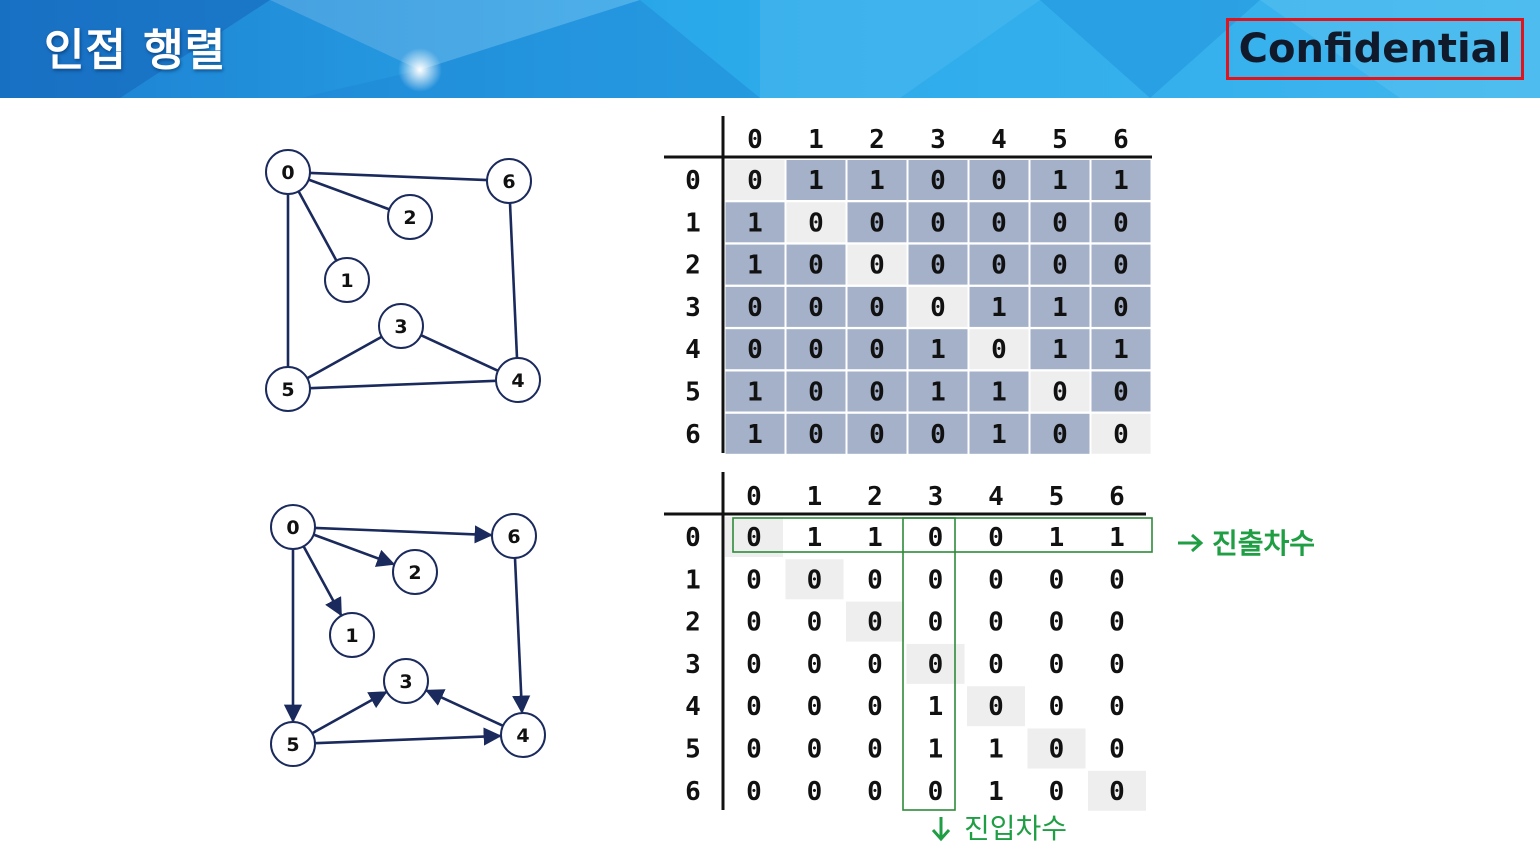 This screenshot has height=857, width=1540. Describe the element at coordinates (936, 580) in the screenshot. I see `directed-cell-1-3: 0` at that location.